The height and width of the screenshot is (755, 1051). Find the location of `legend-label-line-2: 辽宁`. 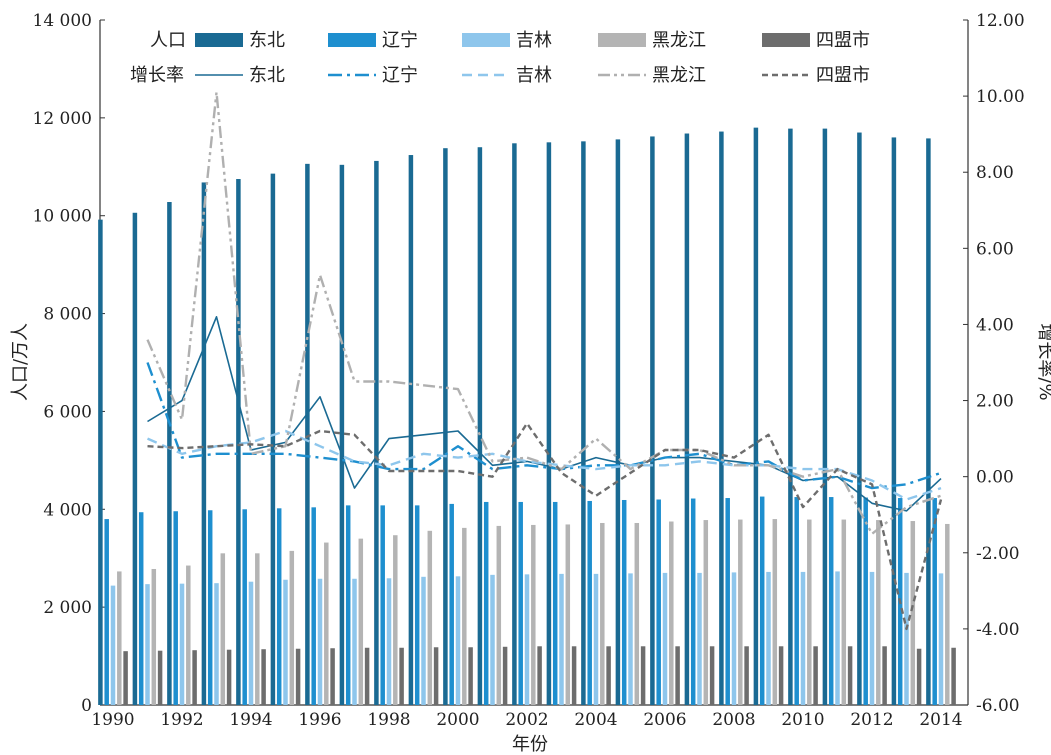

legend-label-line-2: 辽宁 is located at coordinates (400, 75).